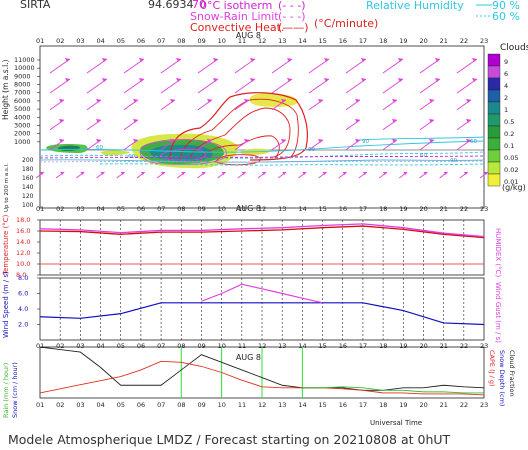 The height and width of the screenshot is (450, 528). What do you see at coordinates (492, 368) in the screenshot?
I see `ylabel-cape: CAPE (J / g)` at bounding box center [492, 368].